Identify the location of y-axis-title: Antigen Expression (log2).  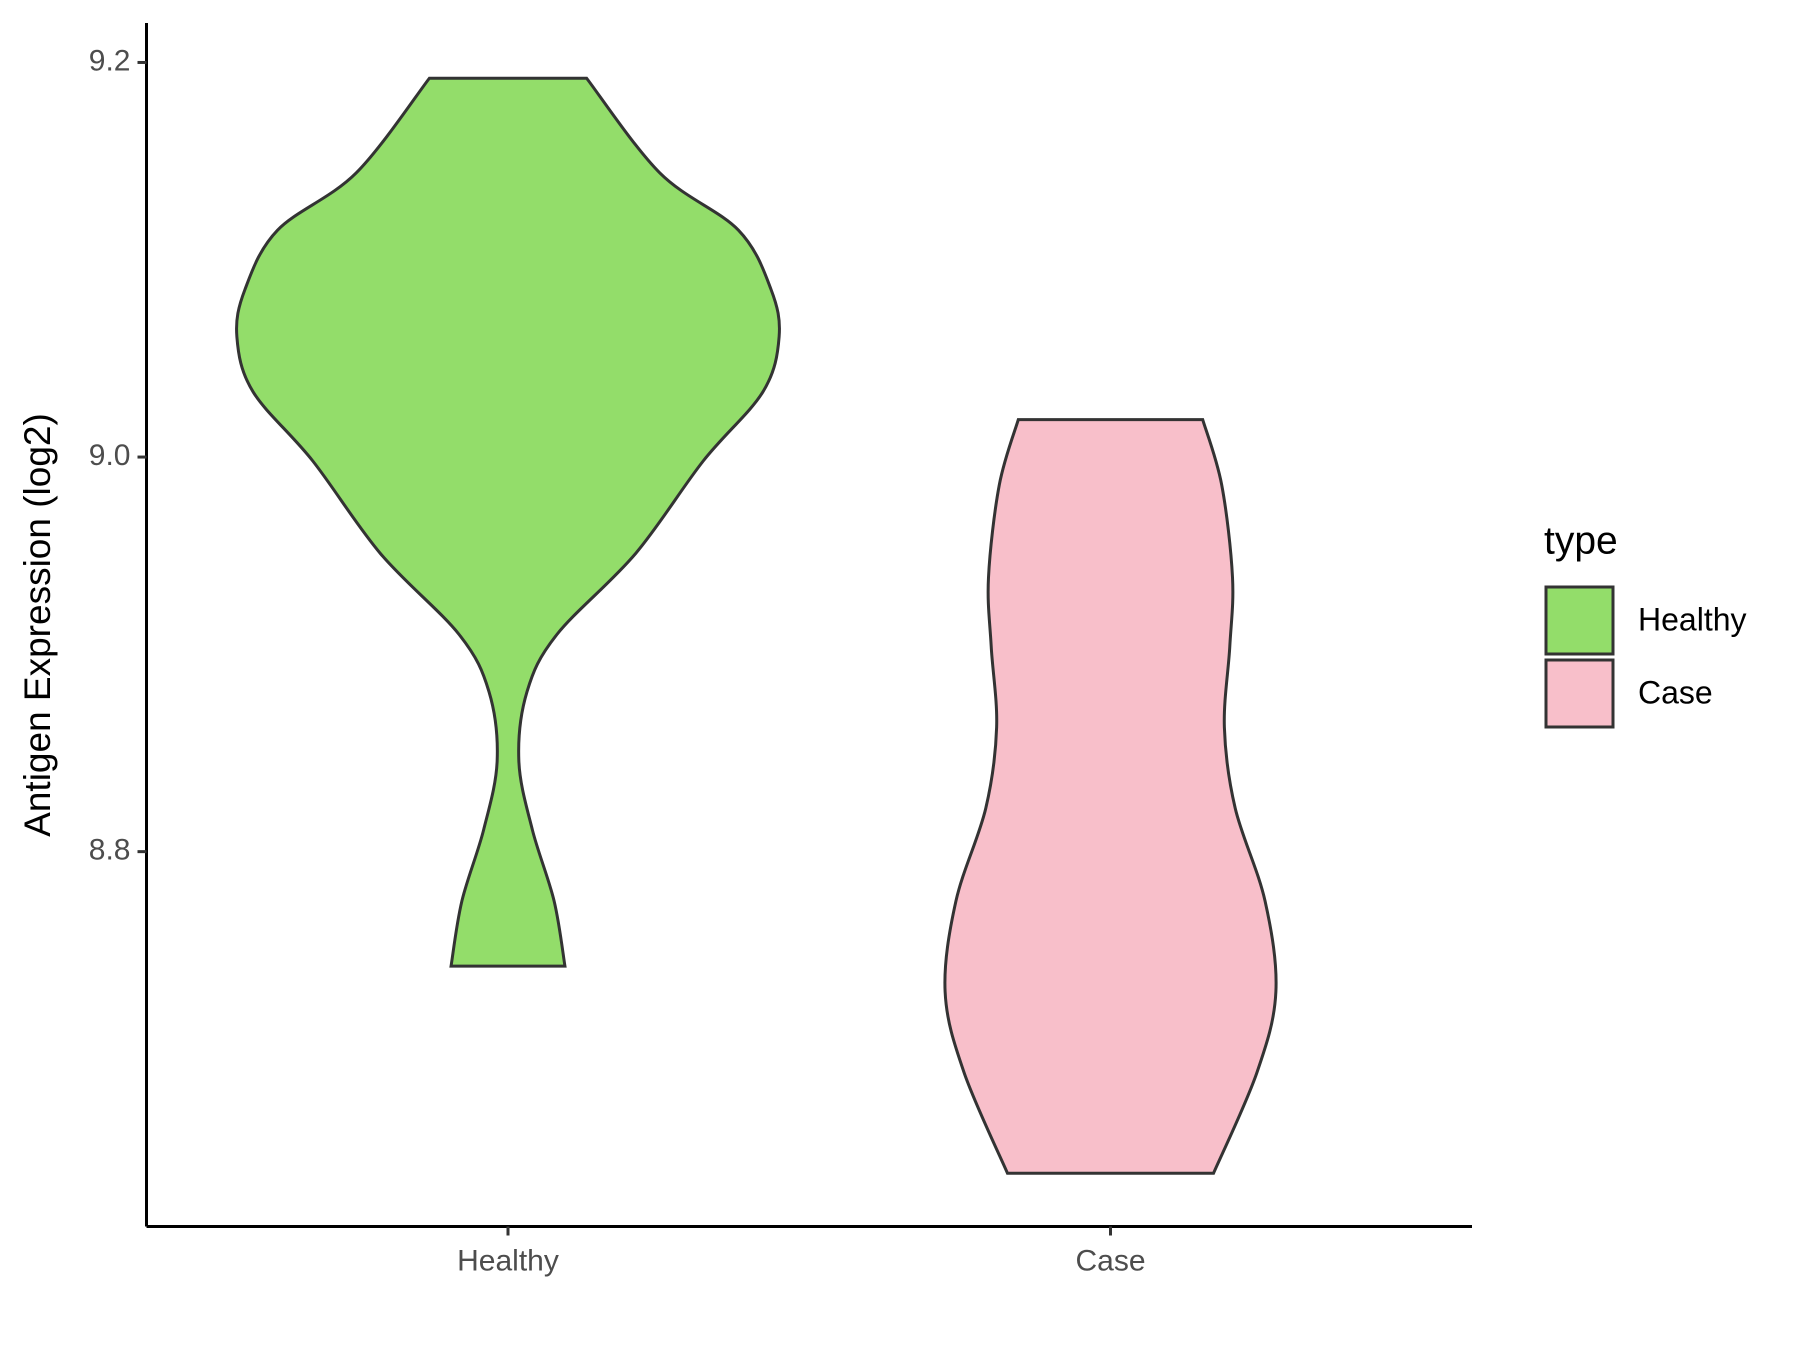
(37, 625).